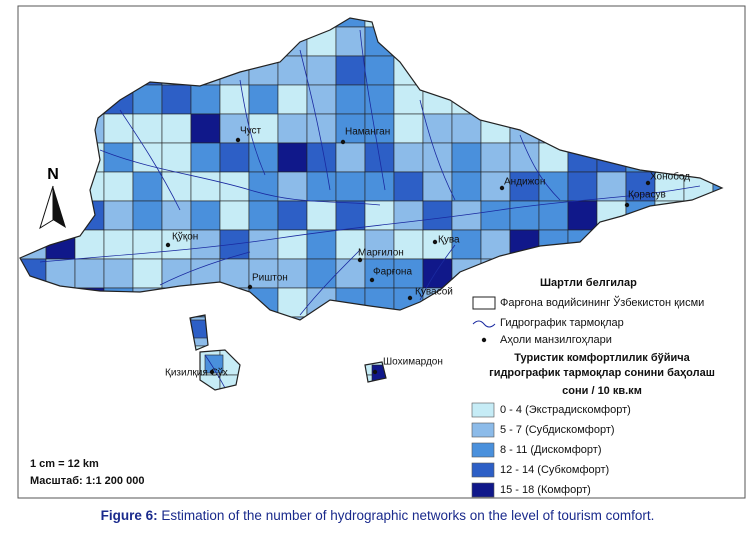 This screenshot has width=755, height=544. Describe the element at coordinates (196, 373) in the screenshot. I see `place-label: Қизилқия Сўх` at that location.